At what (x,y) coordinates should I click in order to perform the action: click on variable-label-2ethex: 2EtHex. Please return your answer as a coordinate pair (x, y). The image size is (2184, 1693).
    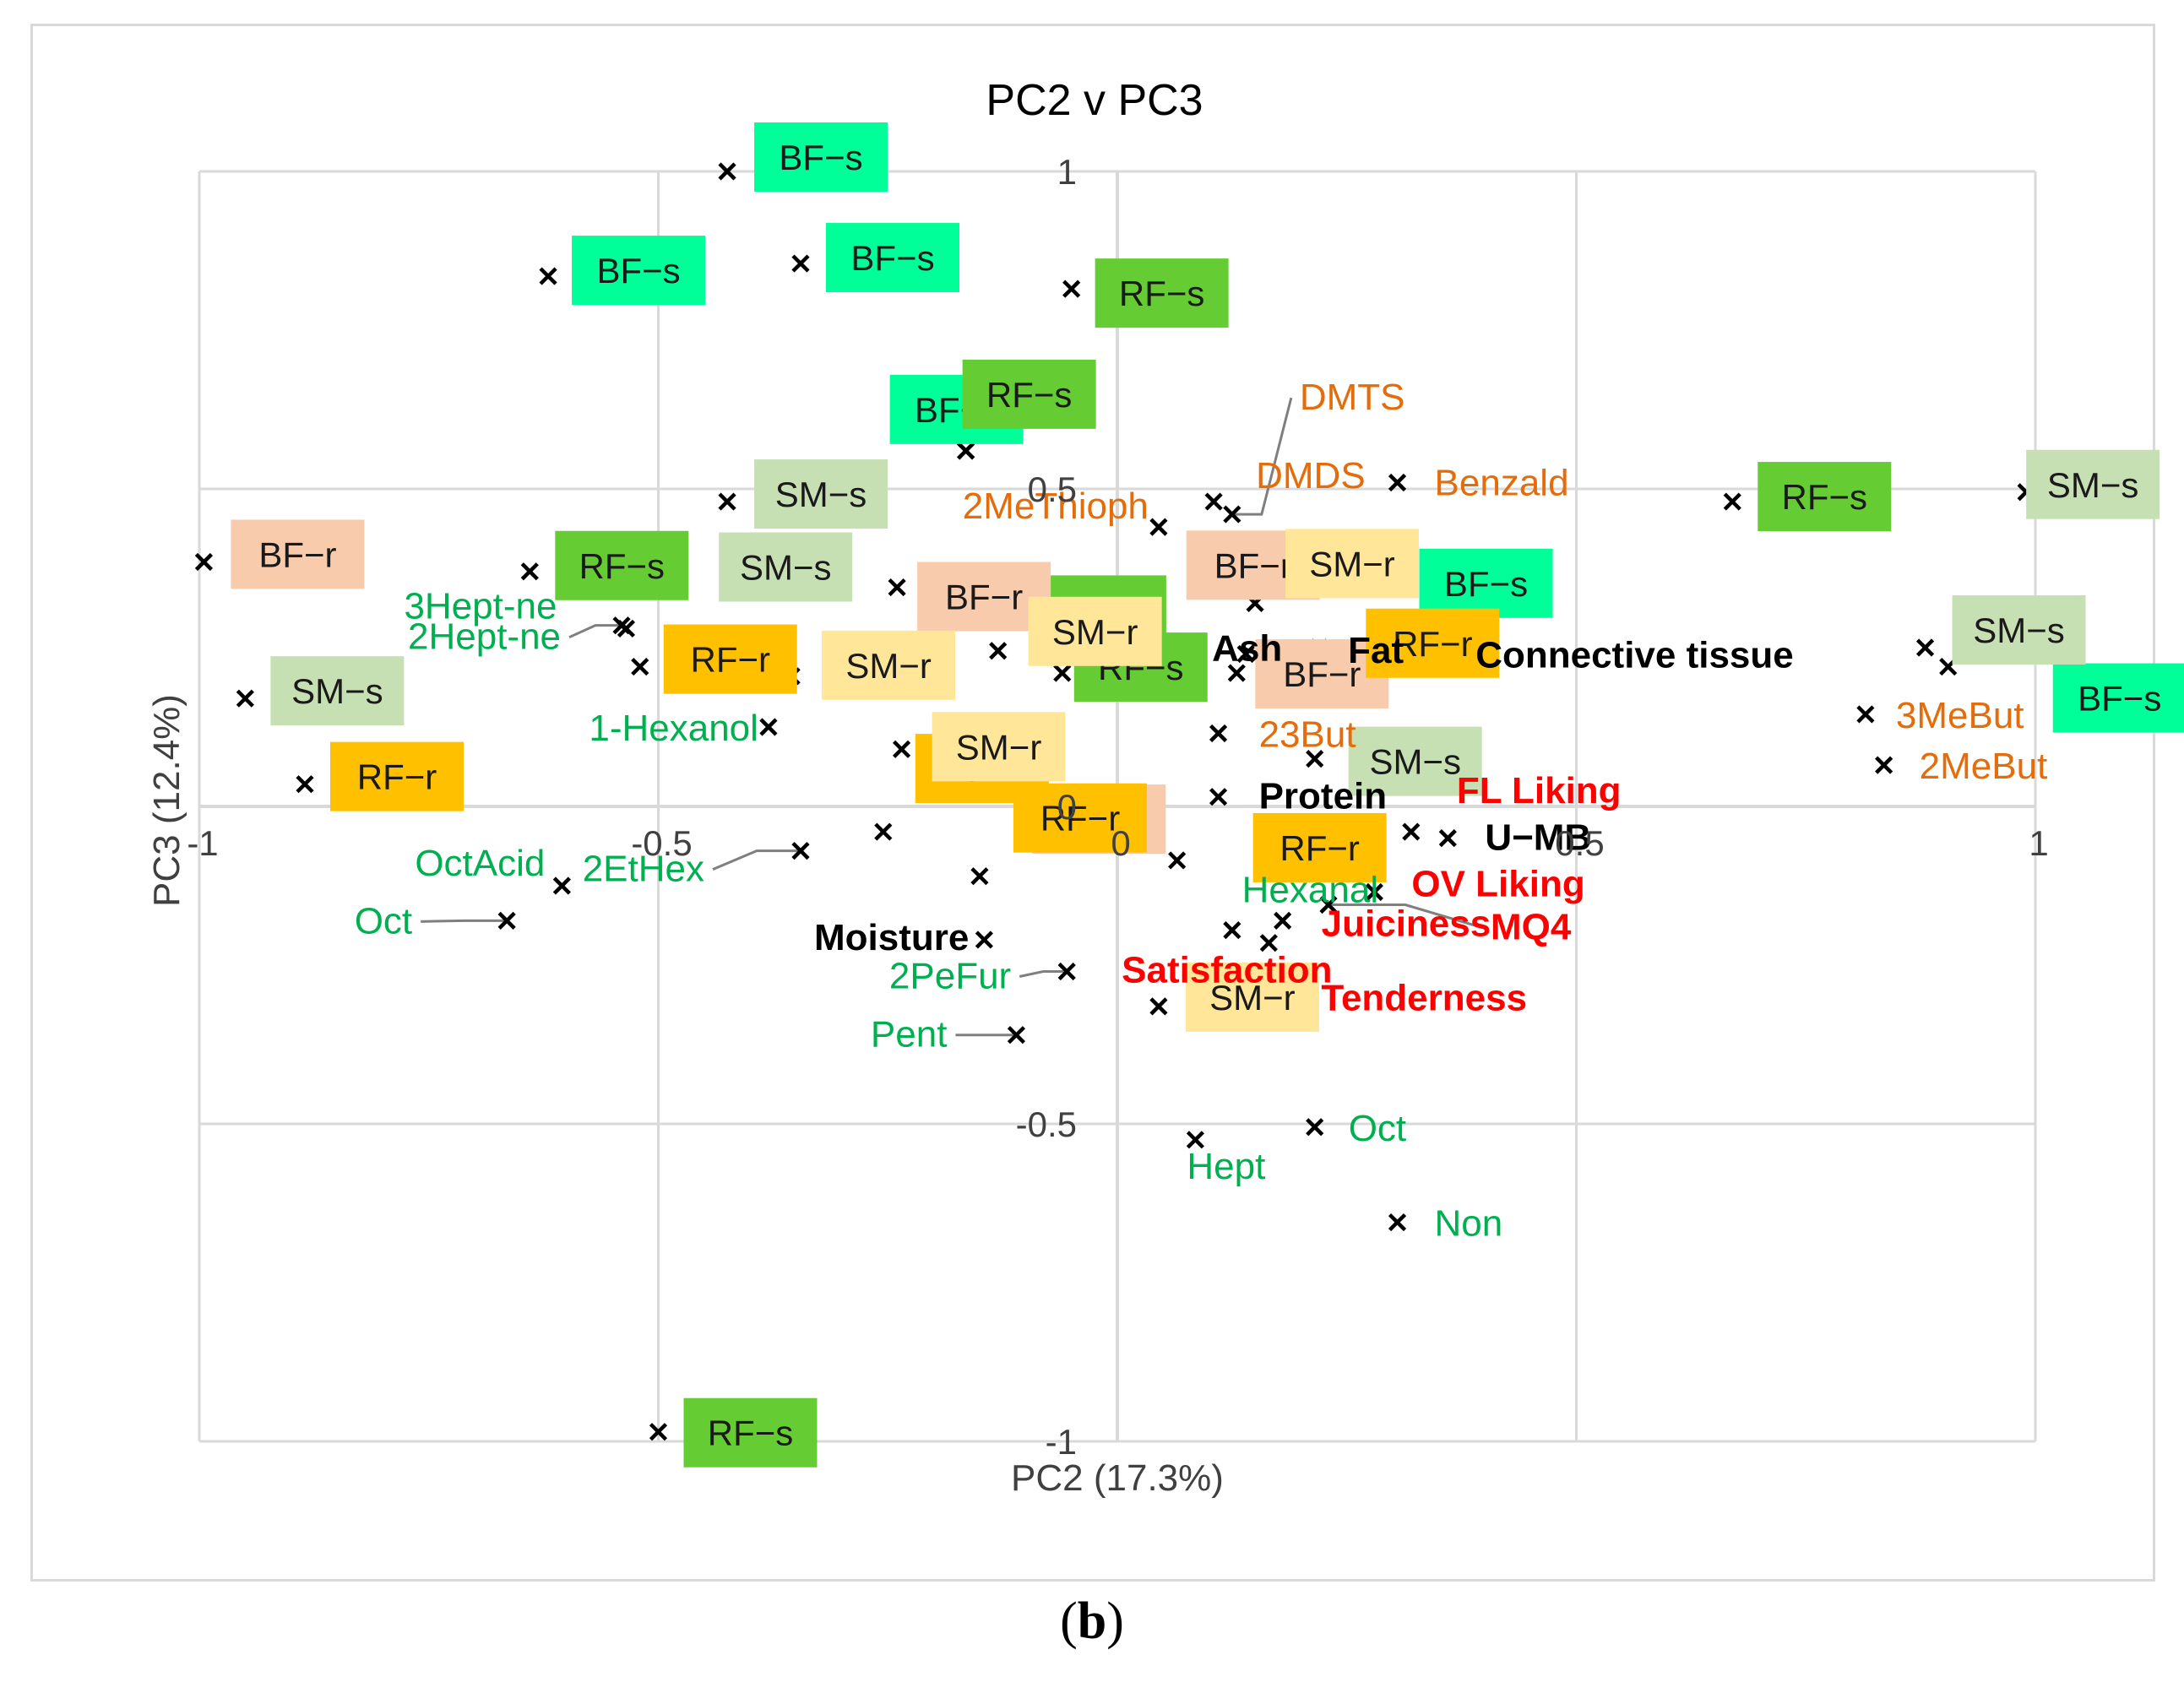
    Looking at the image, I should click on (643, 869).